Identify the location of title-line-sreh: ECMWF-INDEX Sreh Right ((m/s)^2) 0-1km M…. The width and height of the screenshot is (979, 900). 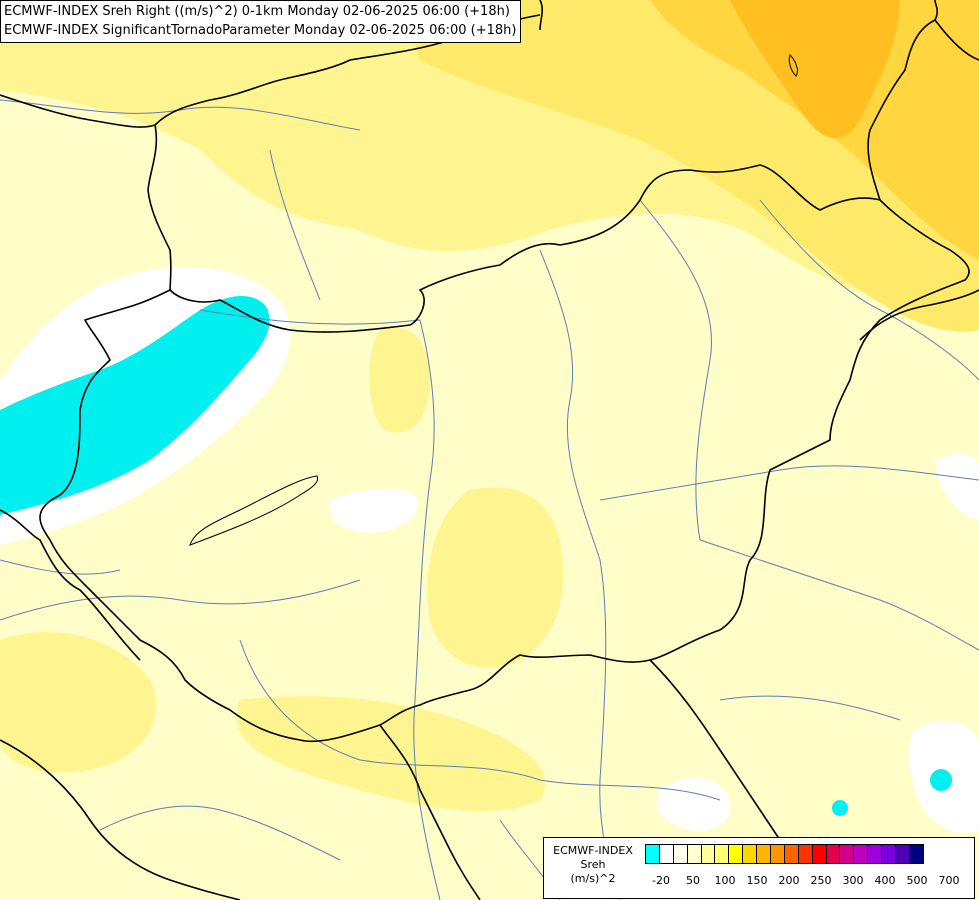
(257, 11).